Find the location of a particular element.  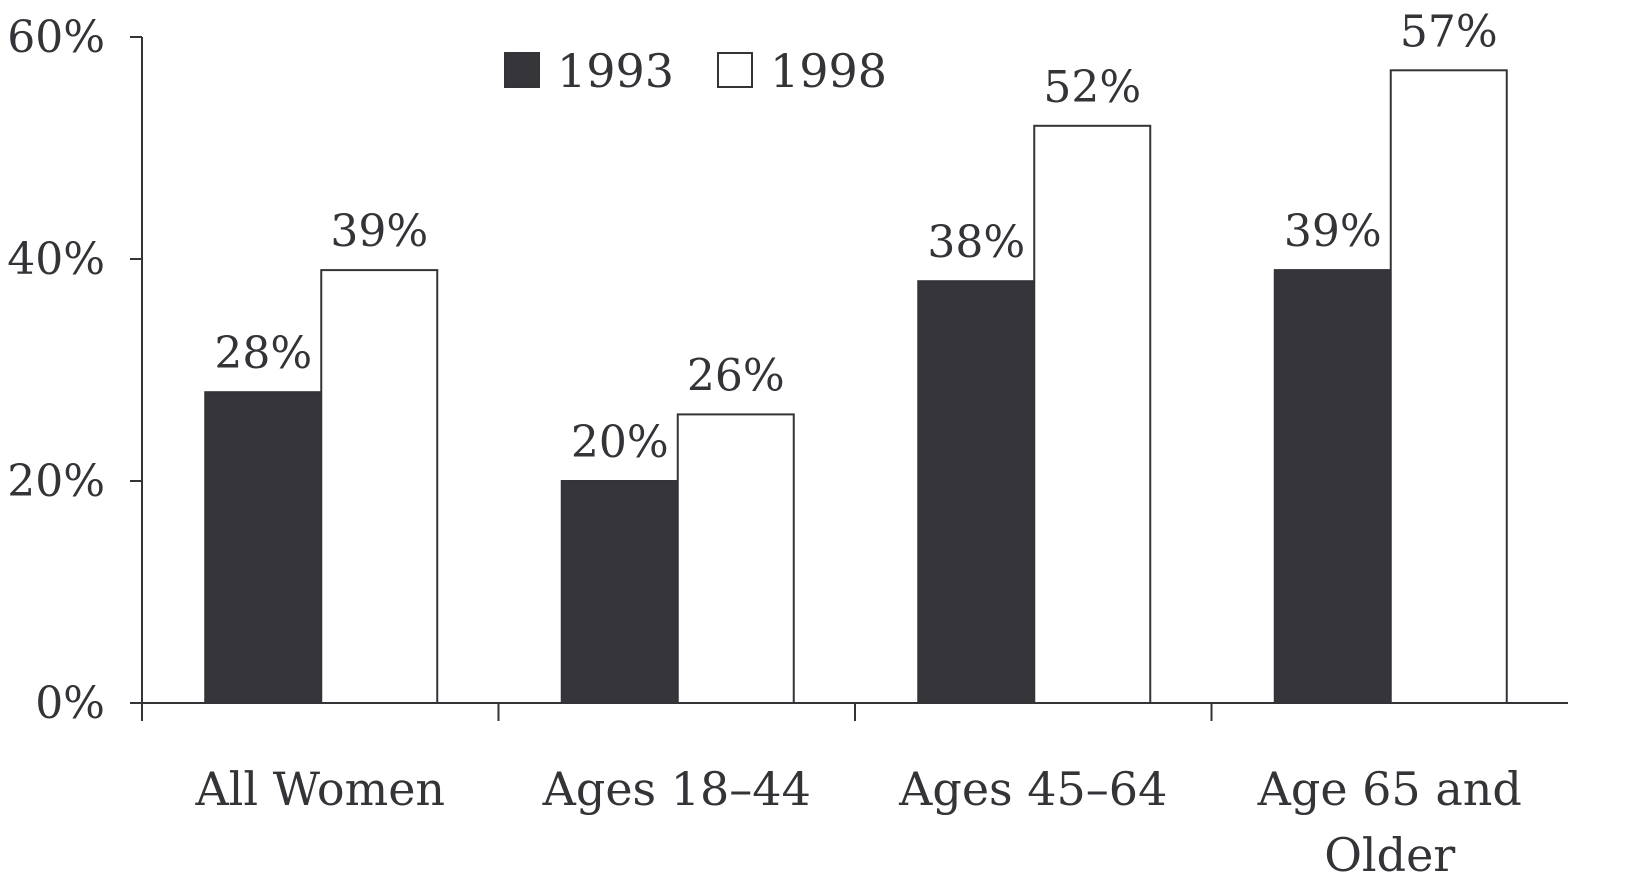

legend-label: 1998 is located at coordinates (828, 71).